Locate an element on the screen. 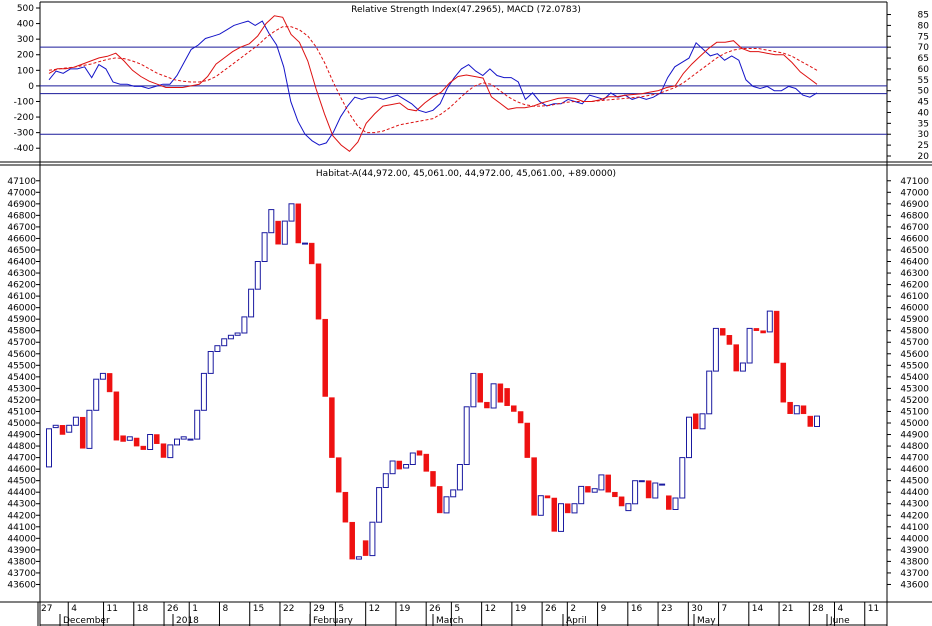 The width and height of the screenshot is (932, 626). price-left-tick-label: 44300 is located at coordinates (21, 505).